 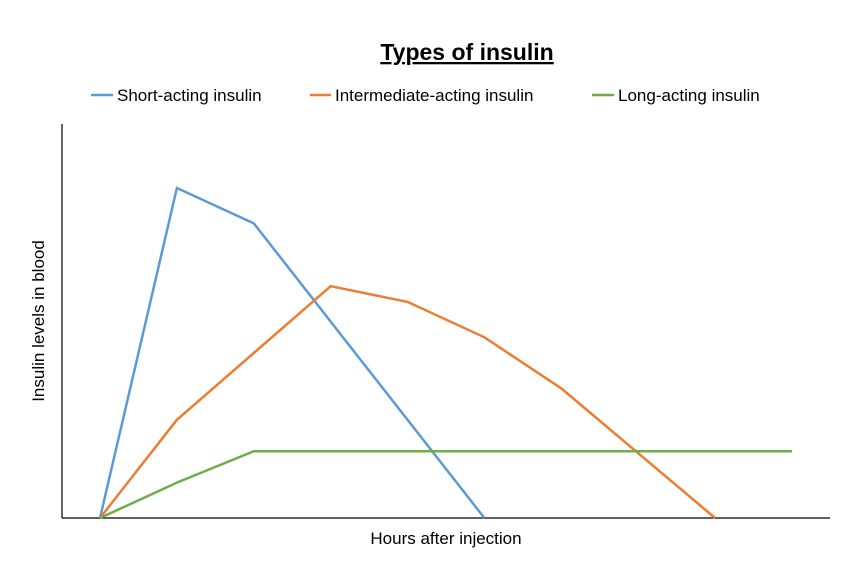 I want to click on chart-title: Types of insulin, so click(x=466, y=52).